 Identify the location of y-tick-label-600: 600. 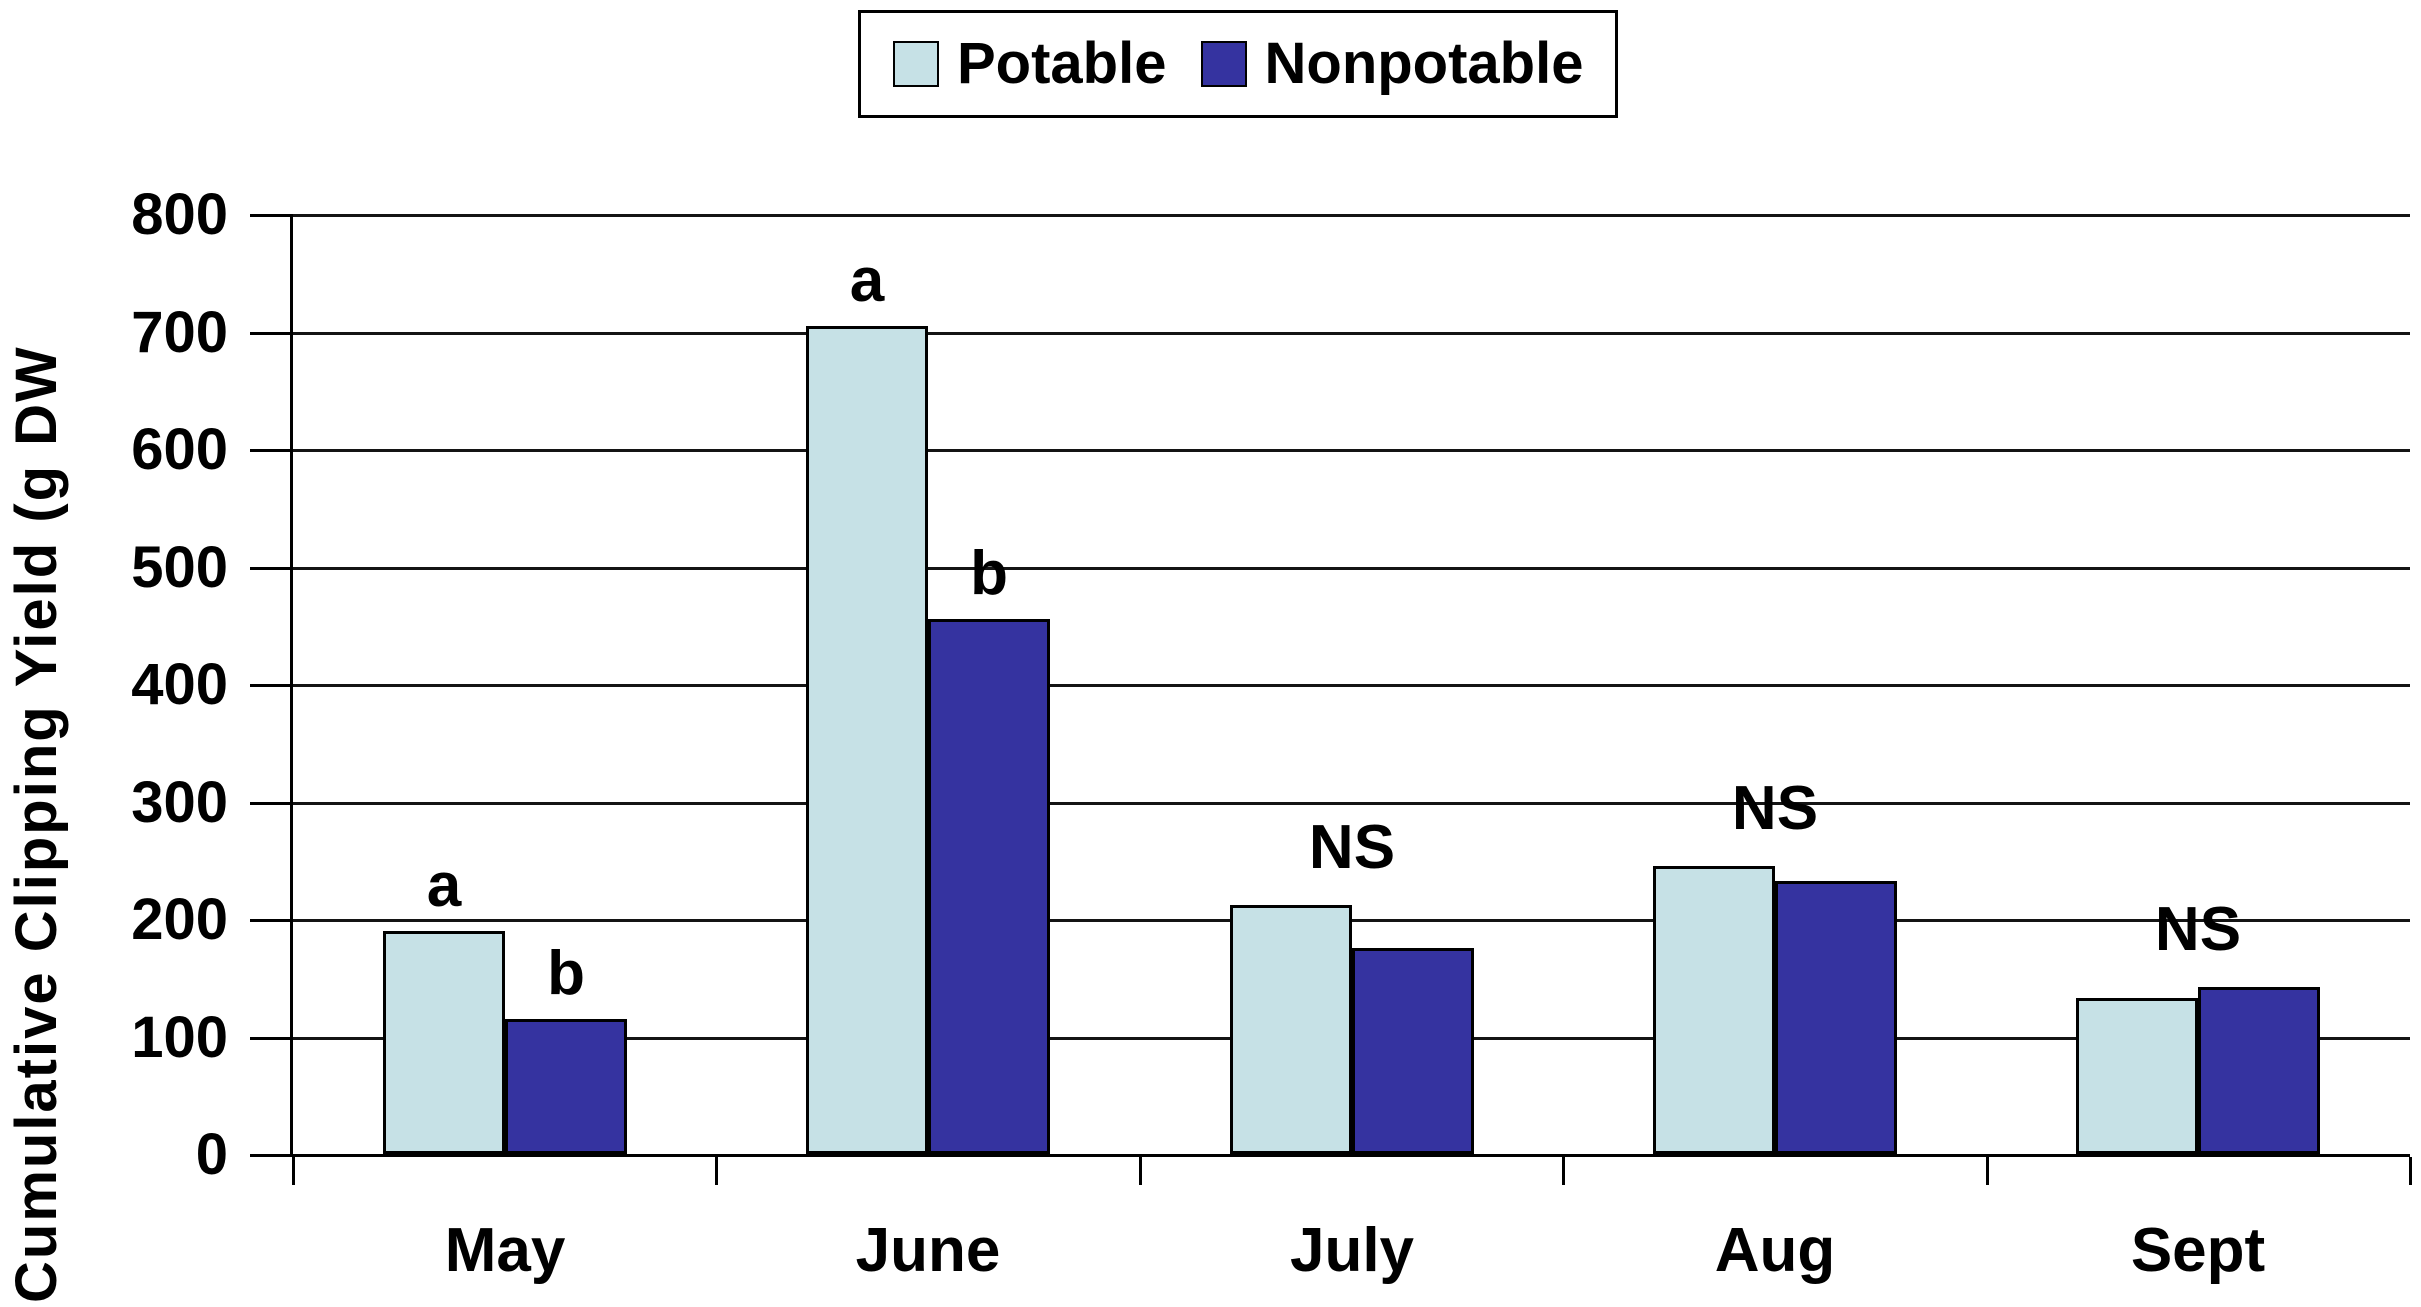
(179, 449).